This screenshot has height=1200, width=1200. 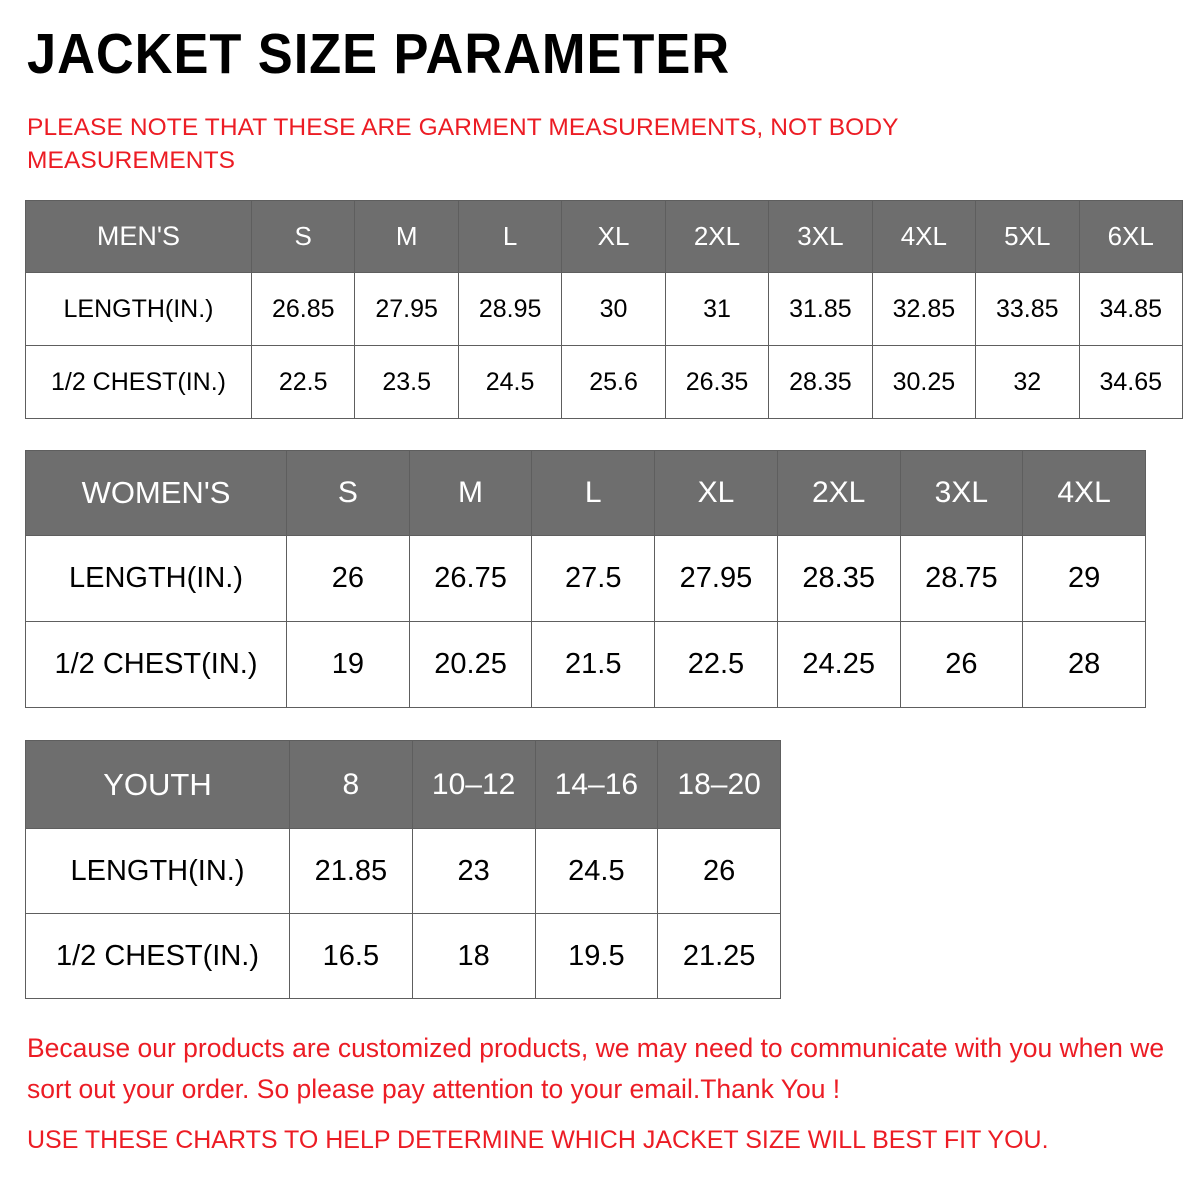 I want to click on youth-table-header: YOUTH 8 10–12 14–16 18–20, so click(x=403, y=784).